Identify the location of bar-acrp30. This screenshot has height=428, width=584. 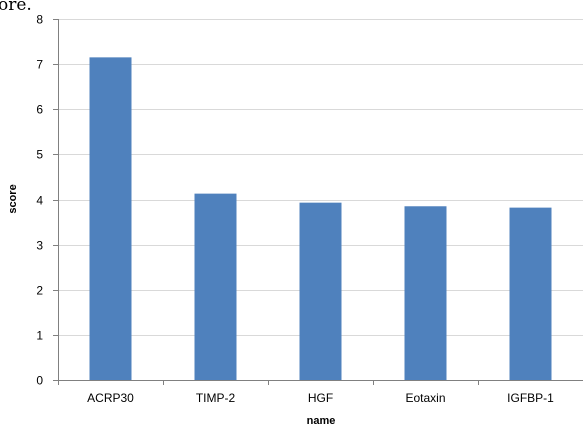
(110, 218).